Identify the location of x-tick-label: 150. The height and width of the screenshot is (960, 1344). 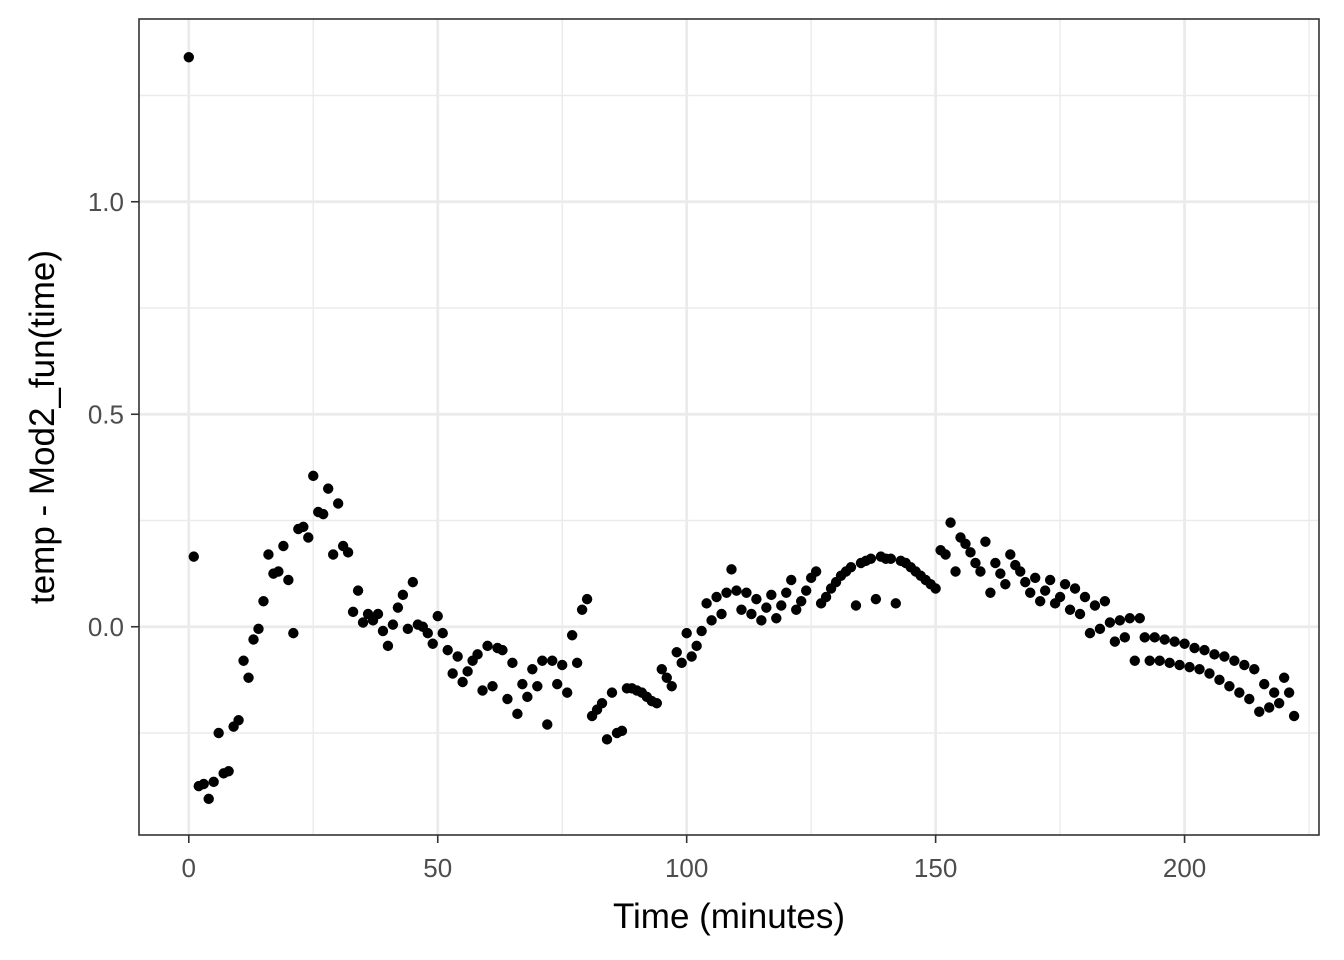
(935, 868).